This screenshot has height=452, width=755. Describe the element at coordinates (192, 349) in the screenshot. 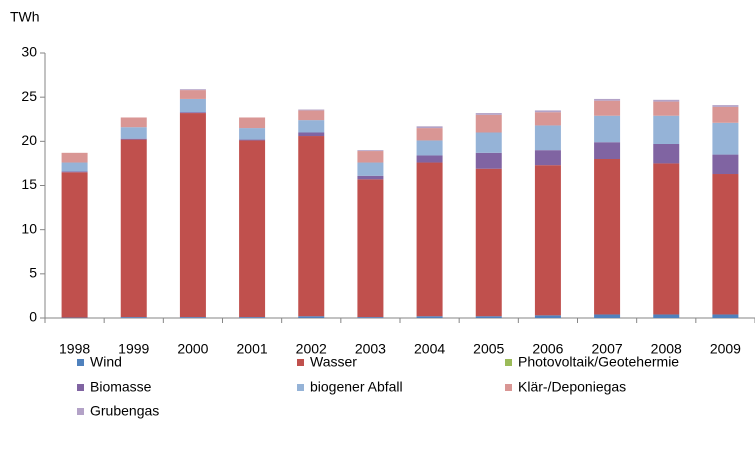

I see `x-tick-label: 2000` at that location.